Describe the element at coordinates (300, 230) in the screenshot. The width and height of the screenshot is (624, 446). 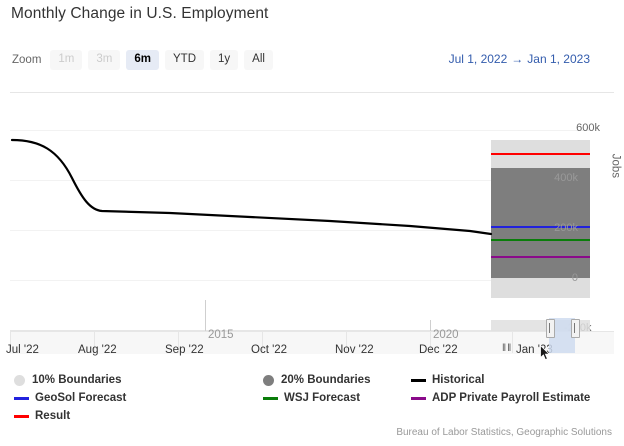
I see `gridline-200k` at that location.